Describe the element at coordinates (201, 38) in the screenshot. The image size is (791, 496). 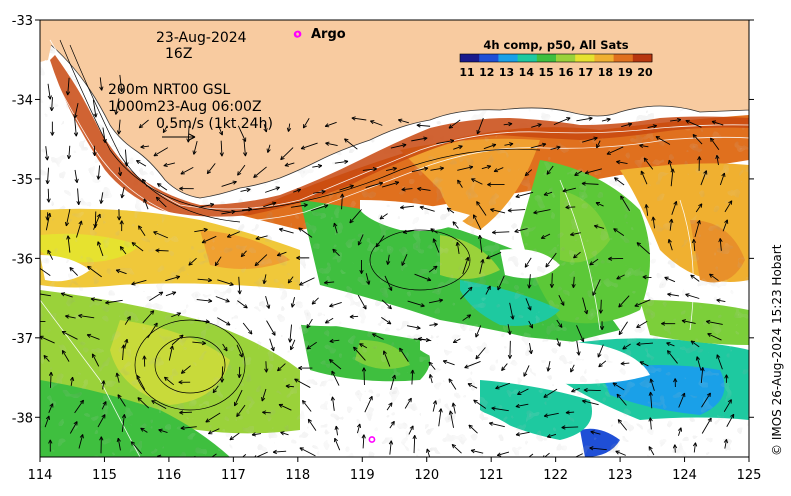
I see `date-label: 23-Aug-2024` at that location.